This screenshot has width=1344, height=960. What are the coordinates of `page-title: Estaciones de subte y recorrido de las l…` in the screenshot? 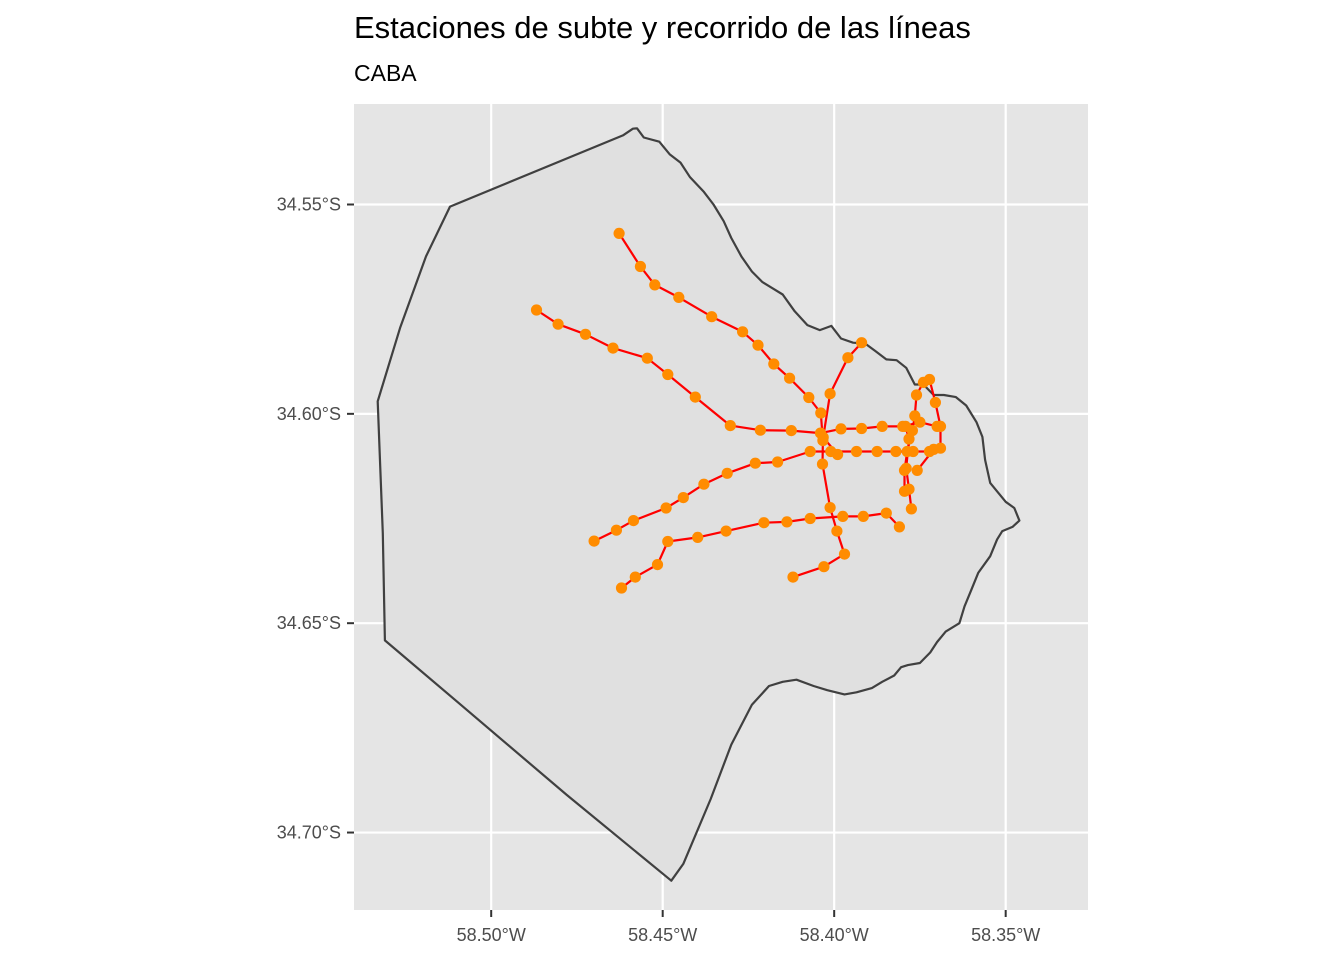 It's located at (662, 27).